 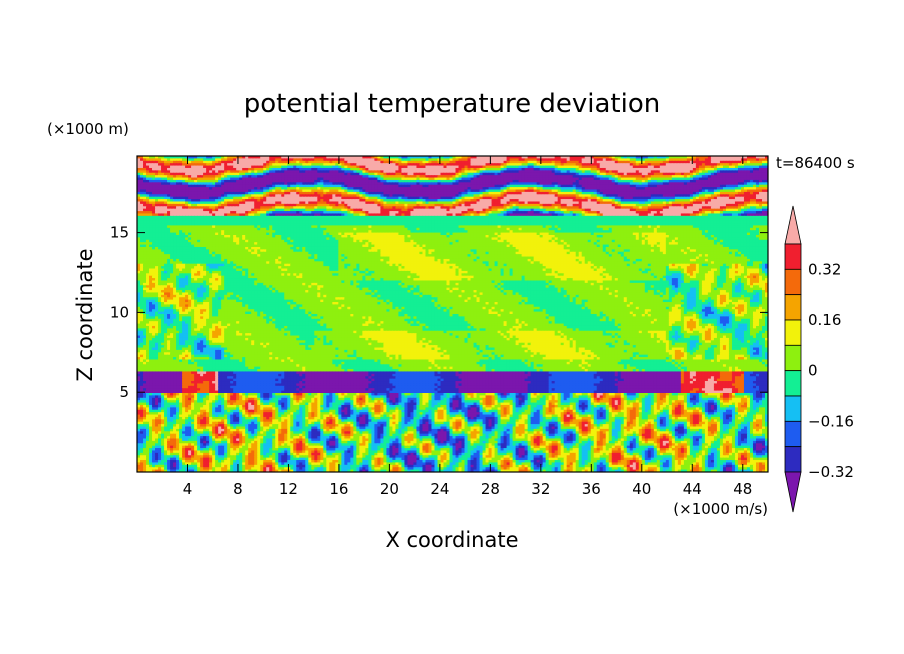 I want to click on y-tick-label: 15, so click(x=119, y=233).